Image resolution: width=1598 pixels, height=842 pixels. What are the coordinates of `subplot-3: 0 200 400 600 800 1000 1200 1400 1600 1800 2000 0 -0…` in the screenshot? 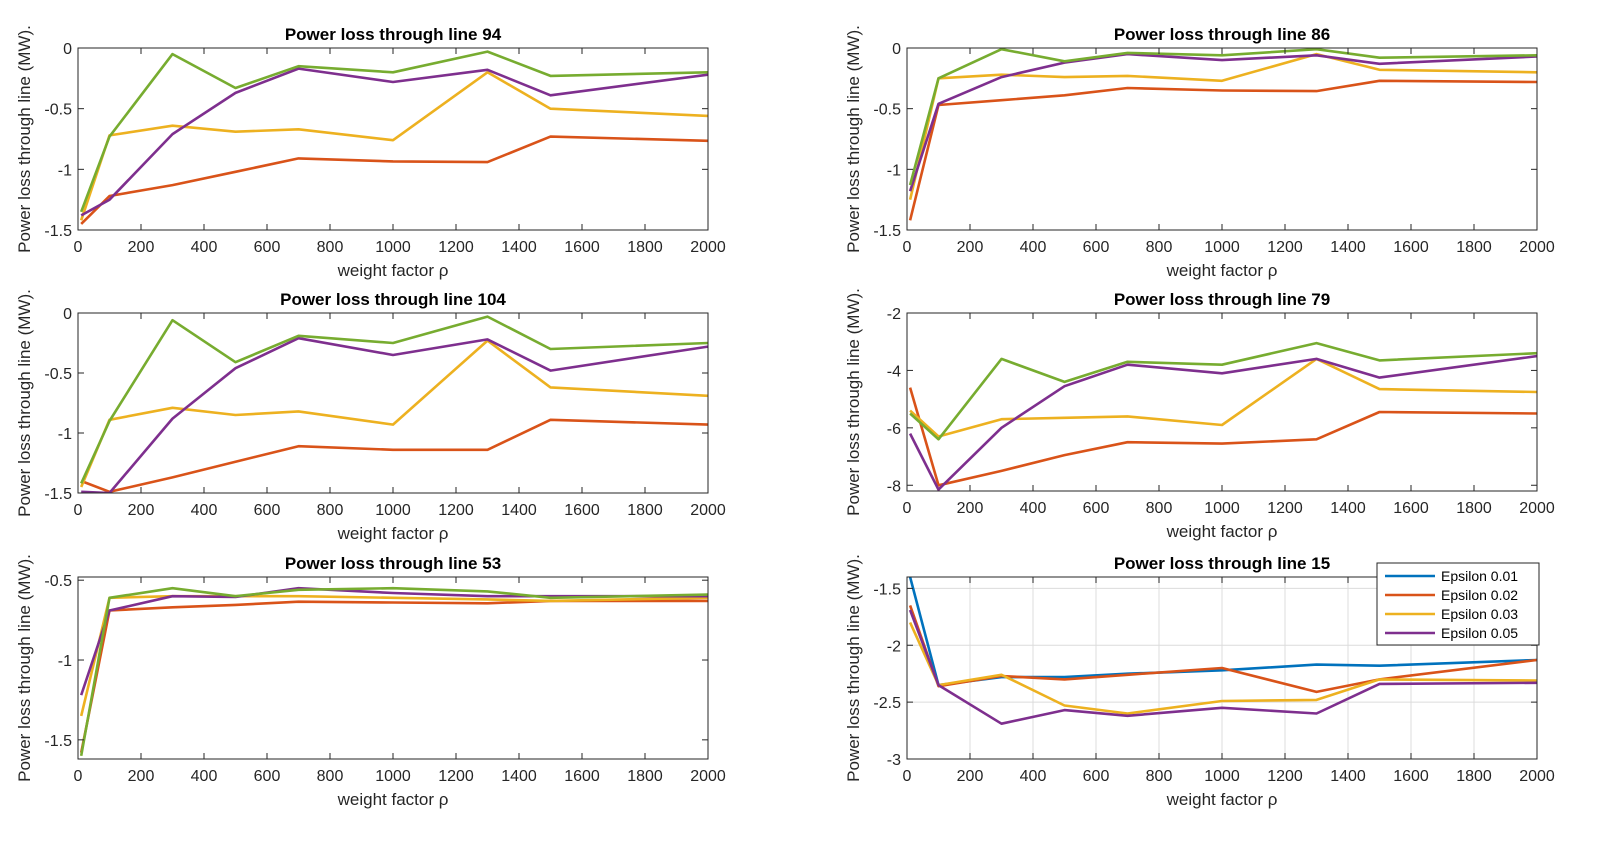 It's located at (370, 416).